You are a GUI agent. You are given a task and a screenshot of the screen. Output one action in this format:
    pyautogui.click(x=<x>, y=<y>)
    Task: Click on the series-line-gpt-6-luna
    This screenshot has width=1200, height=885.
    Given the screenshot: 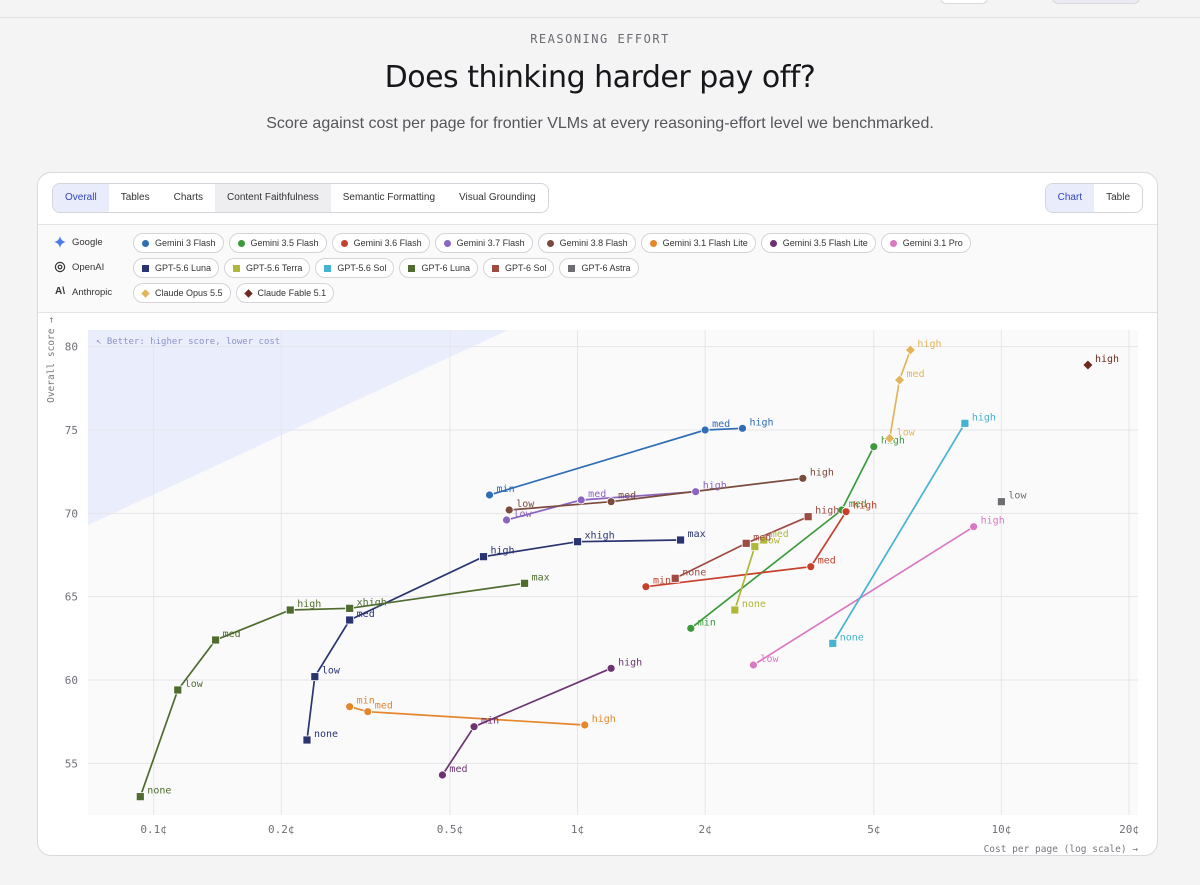 What is the action you would take?
    pyautogui.click(x=332, y=689)
    